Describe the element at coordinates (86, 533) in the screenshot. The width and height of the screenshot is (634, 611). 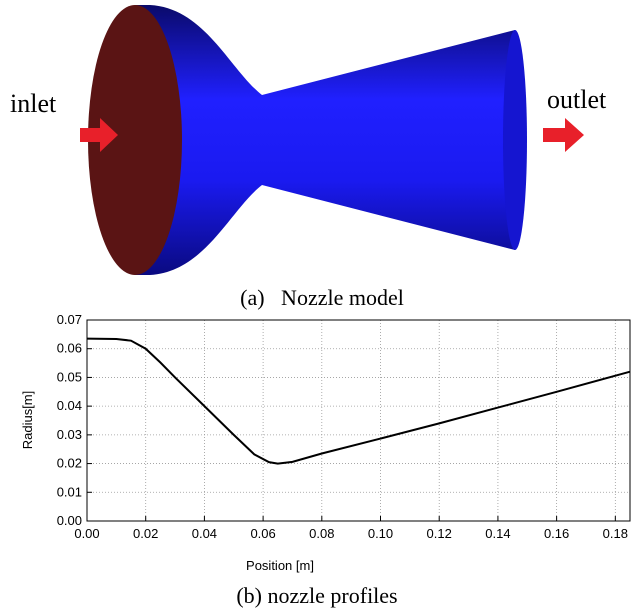
I see `x-tick-label: 0.00` at that location.